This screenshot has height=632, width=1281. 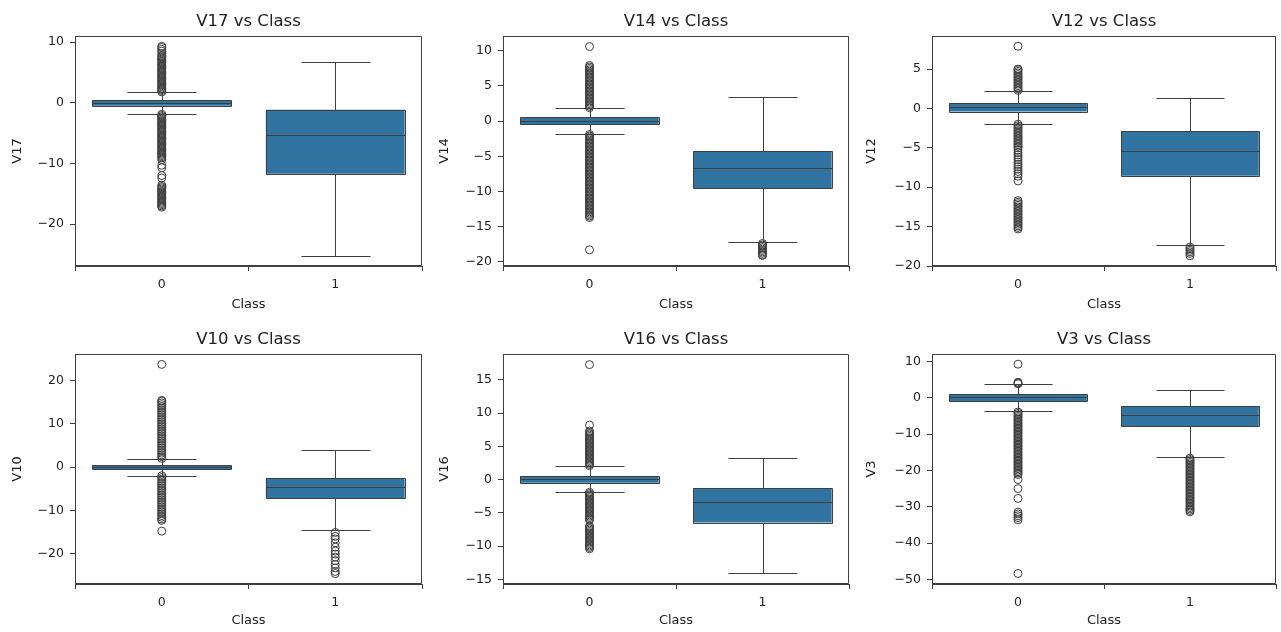 What do you see at coordinates (17, 151) in the screenshot?
I see `y-axis-title: V17` at bounding box center [17, 151].